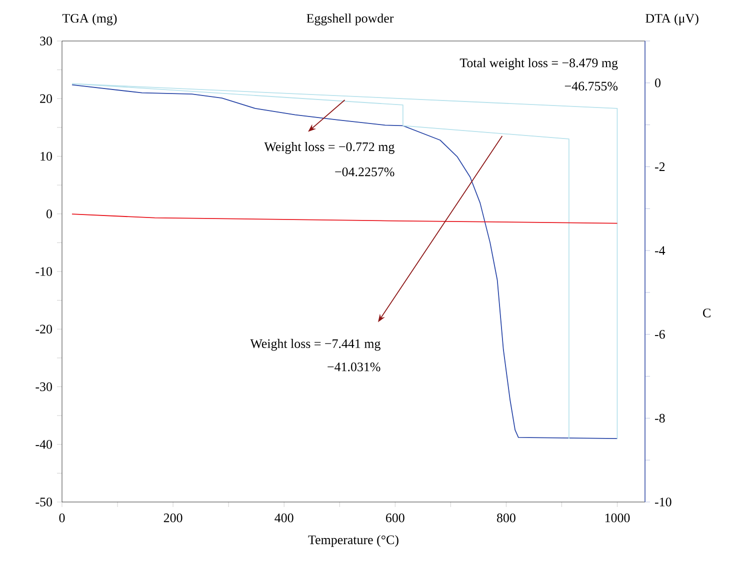 This screenshot has width=738, height=569. What do you see at coordinates (284, 518) in the screenshot?
I see `x-tick-label: 400` at bounding box center [284, 518].